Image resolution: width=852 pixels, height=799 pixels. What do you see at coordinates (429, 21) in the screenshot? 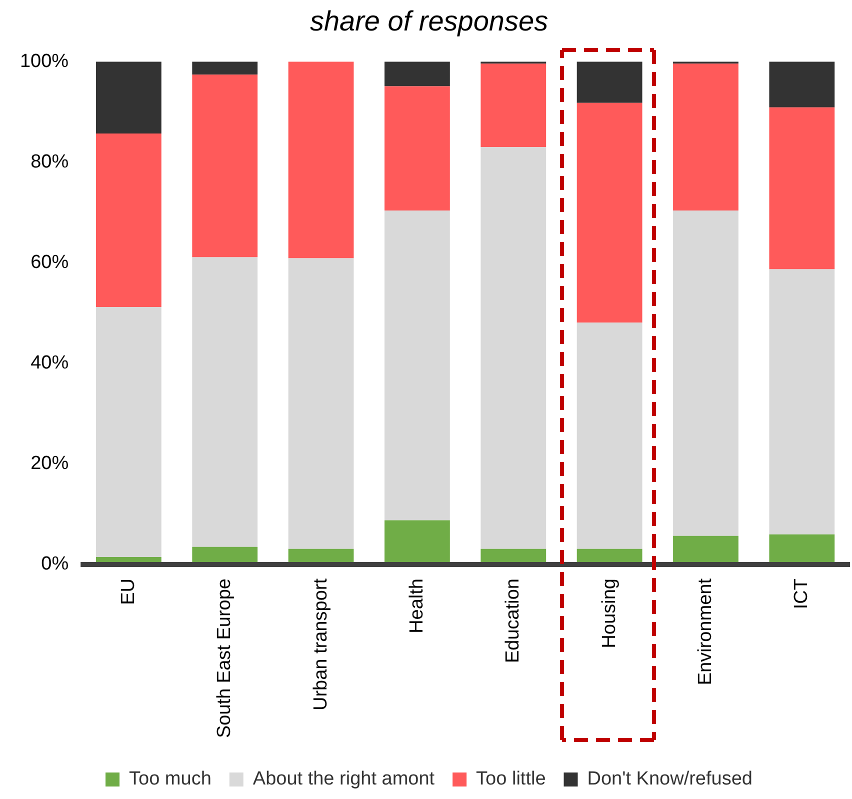
I see `chart-title: share of responses` at bounding box center [429, 21].